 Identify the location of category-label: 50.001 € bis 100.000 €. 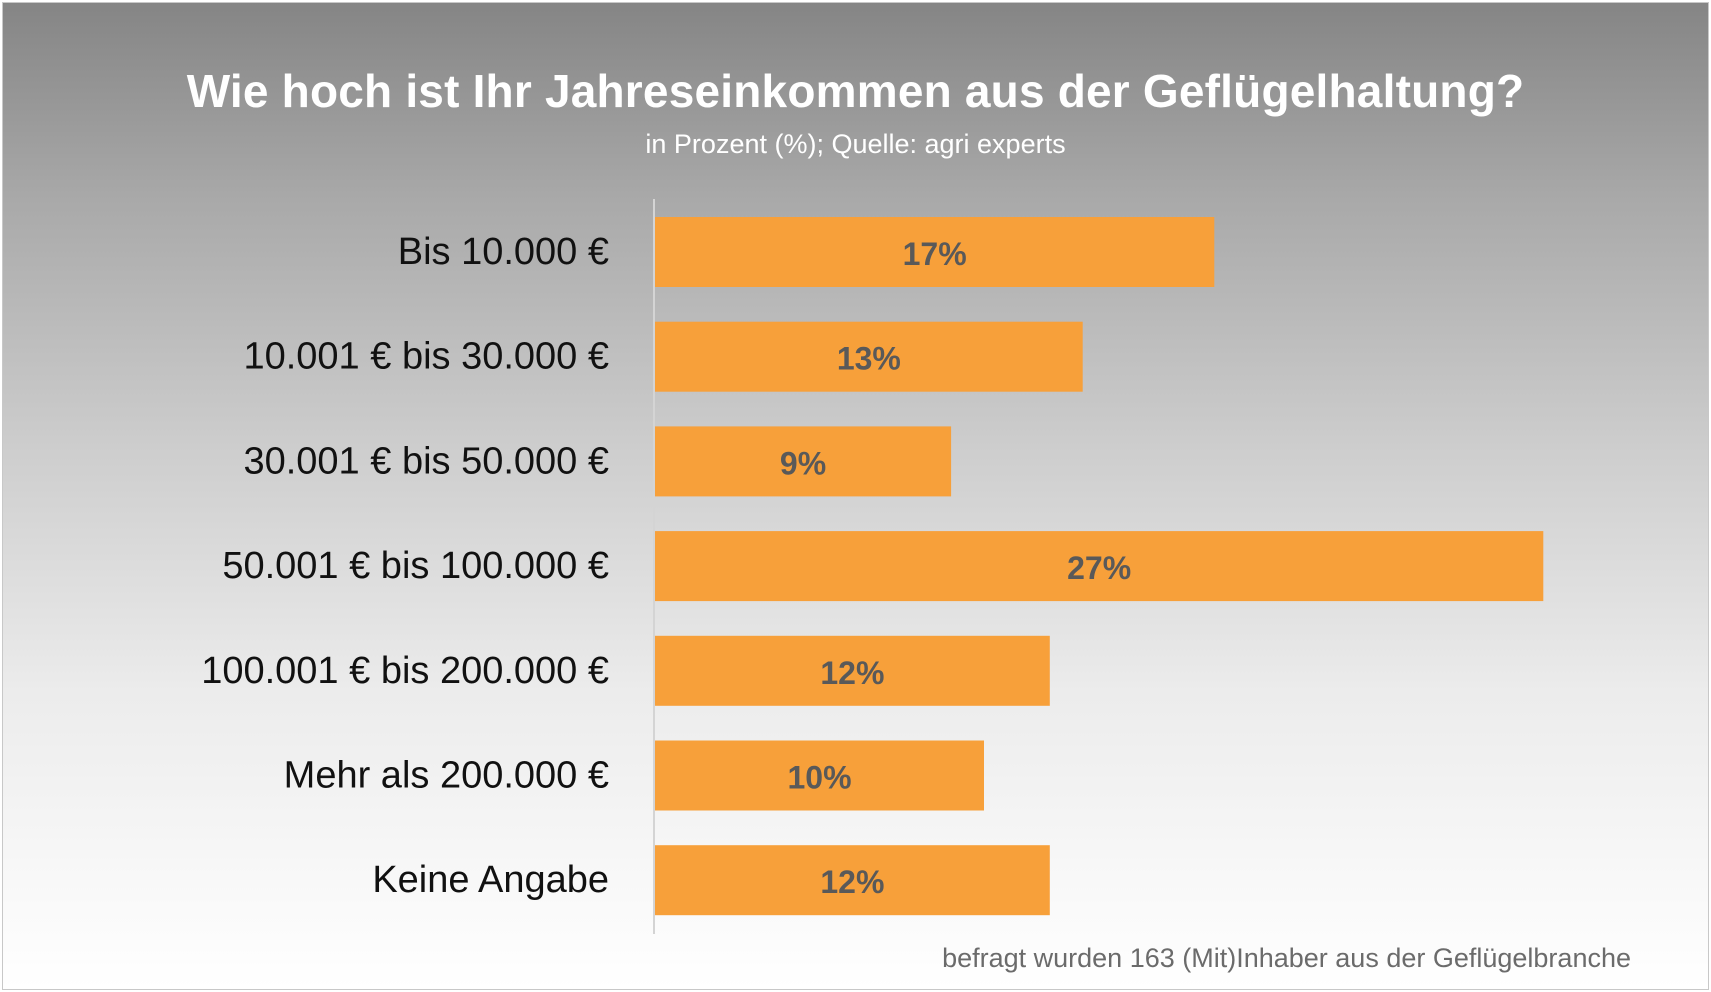
(415, 566).